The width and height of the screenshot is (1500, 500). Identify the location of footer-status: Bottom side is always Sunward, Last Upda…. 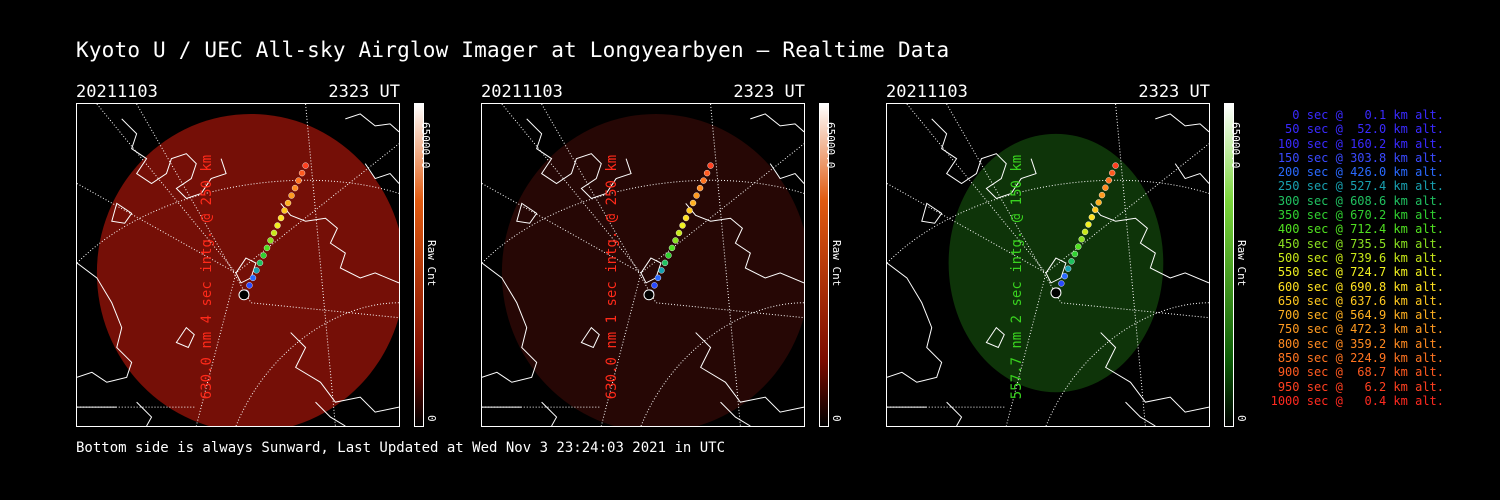
(401, 448).